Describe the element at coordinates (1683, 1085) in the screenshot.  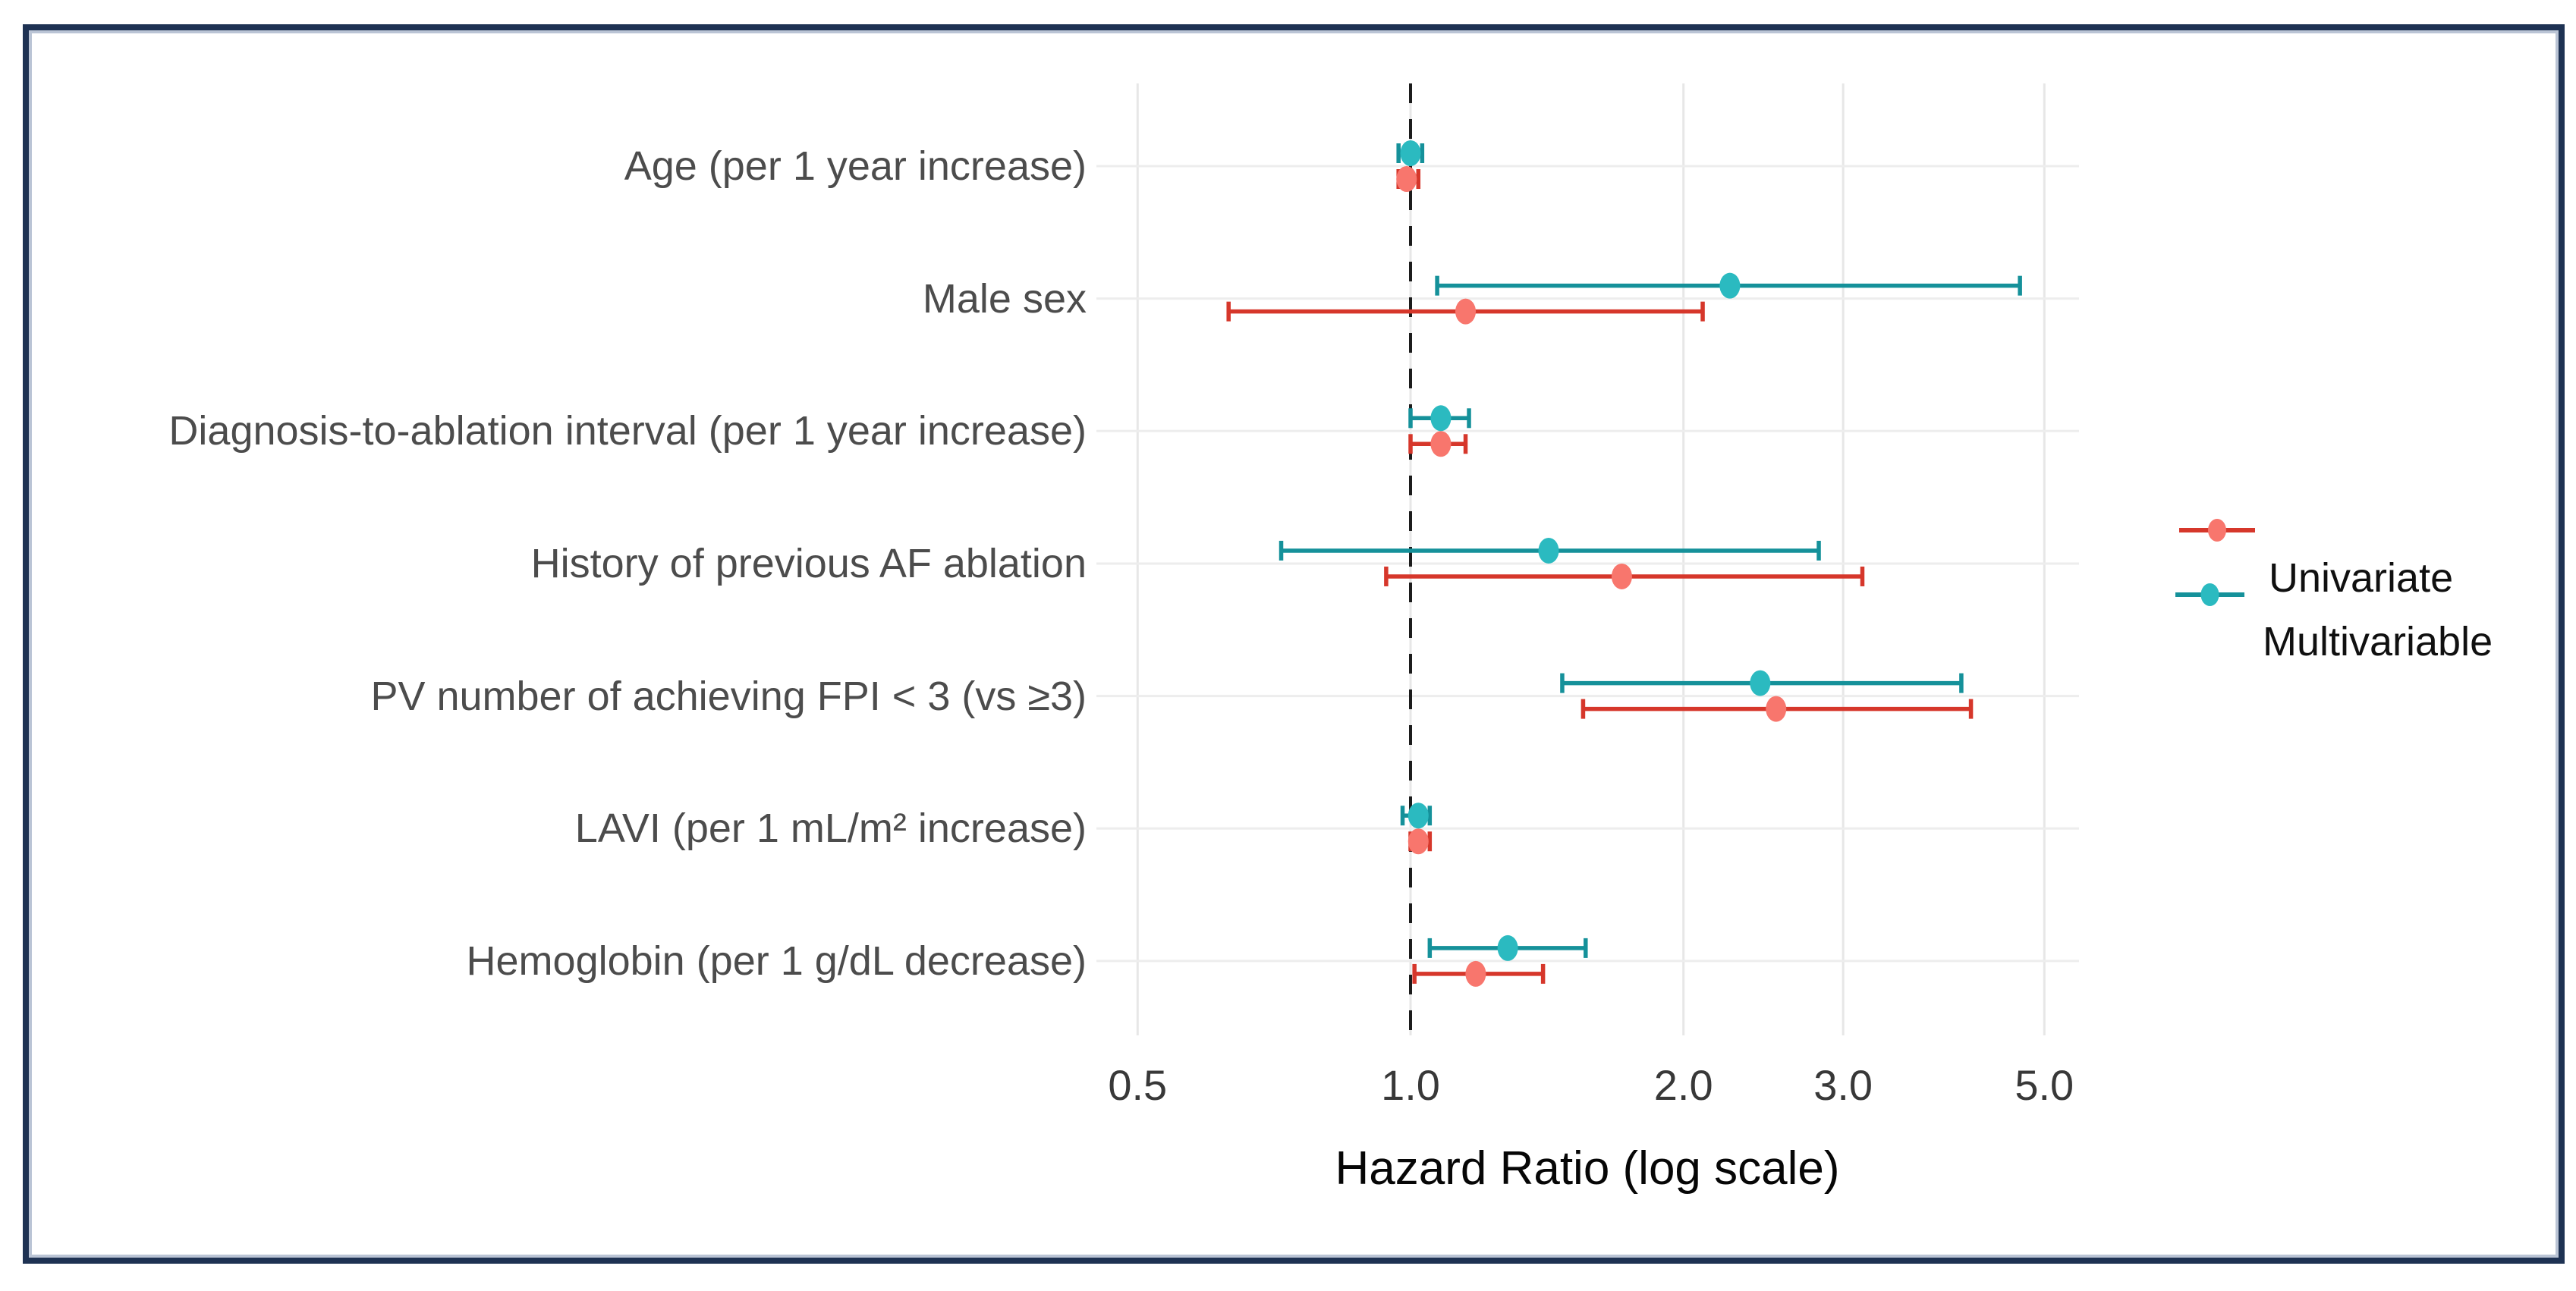
I see `x-axis-tick-label: 2.0` at that location.